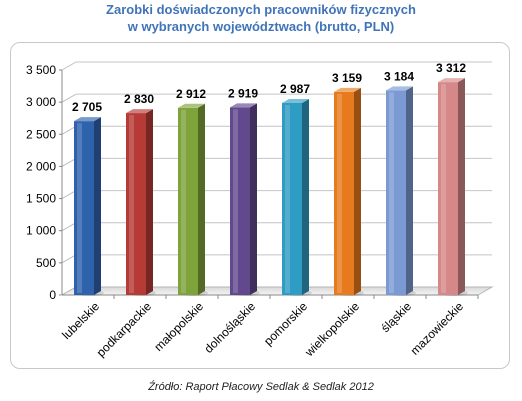 This screenshot has height=401, width=522. I want to click on bar-side-małopolskie, so click(201, 199).